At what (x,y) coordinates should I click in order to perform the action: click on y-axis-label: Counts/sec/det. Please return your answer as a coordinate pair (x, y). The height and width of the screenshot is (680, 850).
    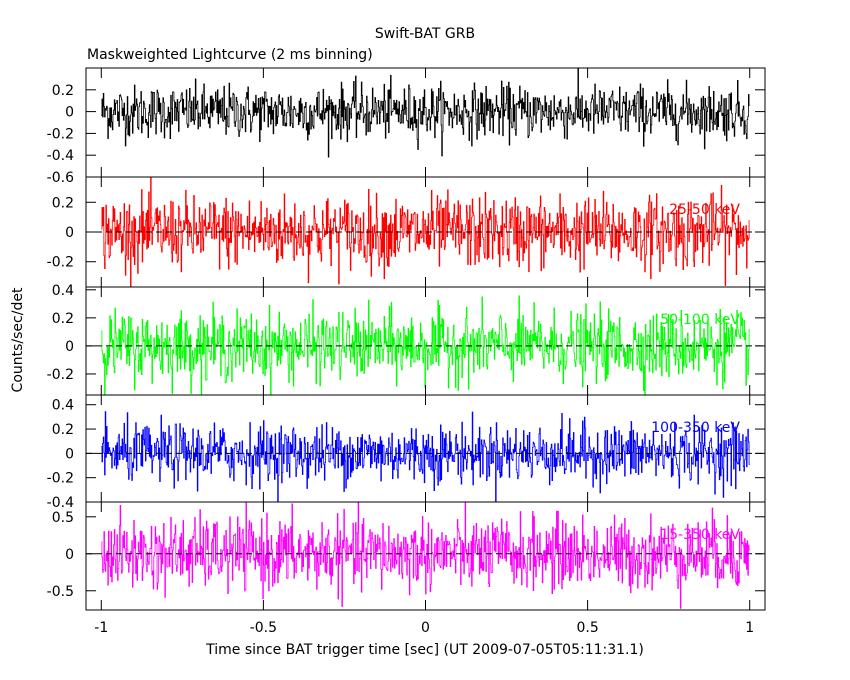
    Looking at the image, I should click on (18, 339).